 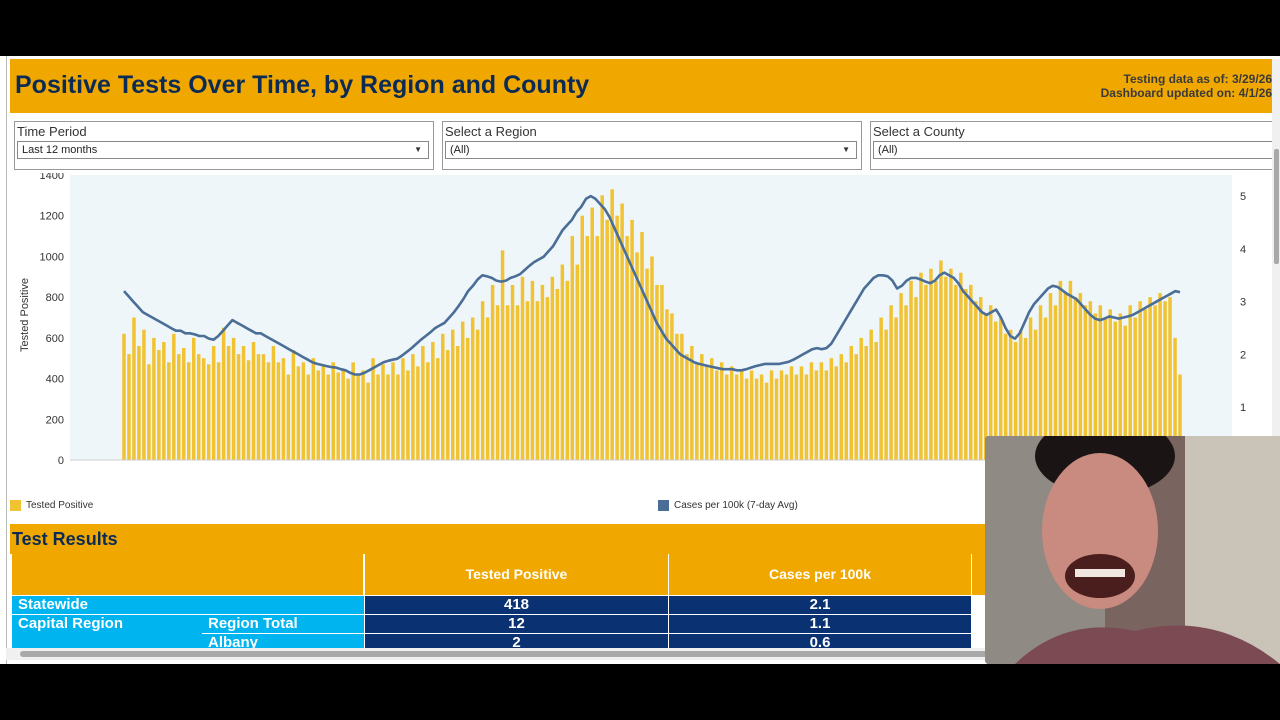 I want to click on region-filter: Select a Region (All) ▼, so click(x=652, y=145).